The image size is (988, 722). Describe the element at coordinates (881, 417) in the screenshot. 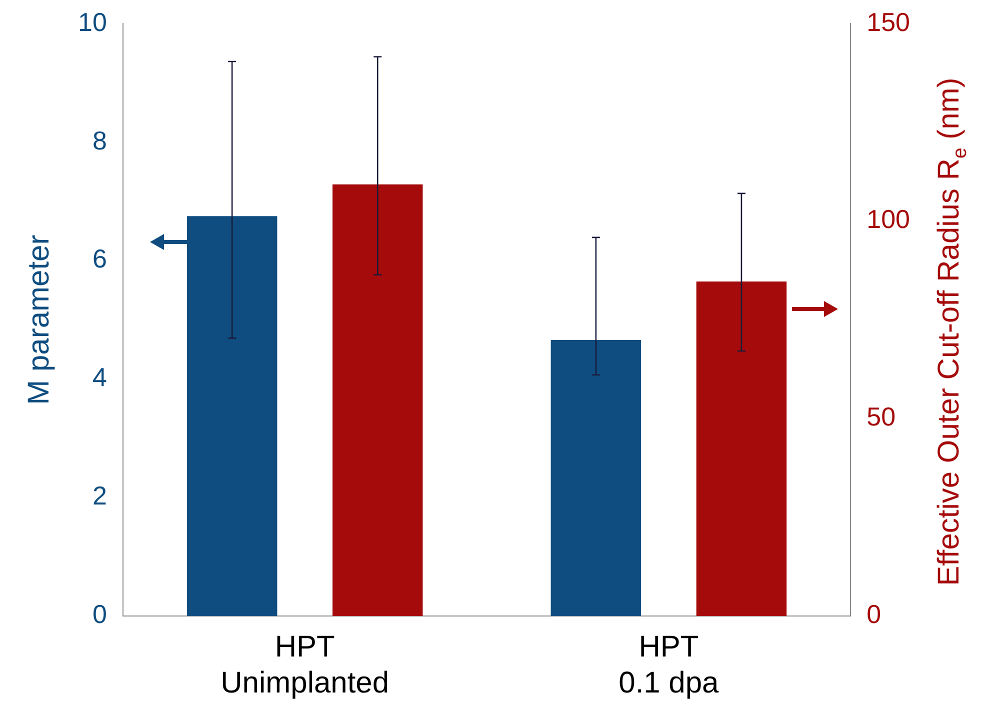

I see `y2-tick-label: 50` at that location.